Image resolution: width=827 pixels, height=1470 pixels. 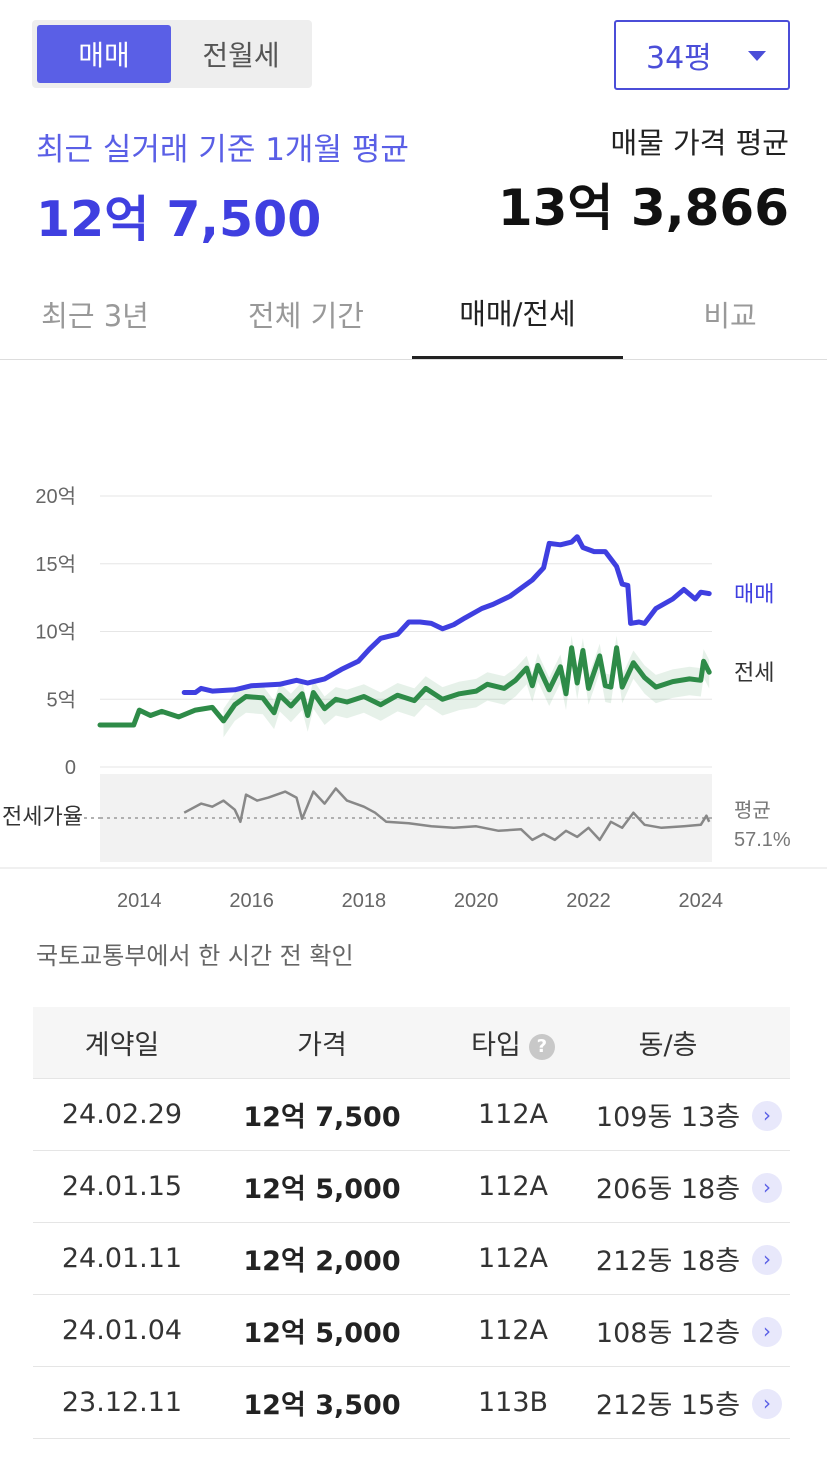 I want to click on row-unit: 109동 13층, so click(x=668, y=1117).